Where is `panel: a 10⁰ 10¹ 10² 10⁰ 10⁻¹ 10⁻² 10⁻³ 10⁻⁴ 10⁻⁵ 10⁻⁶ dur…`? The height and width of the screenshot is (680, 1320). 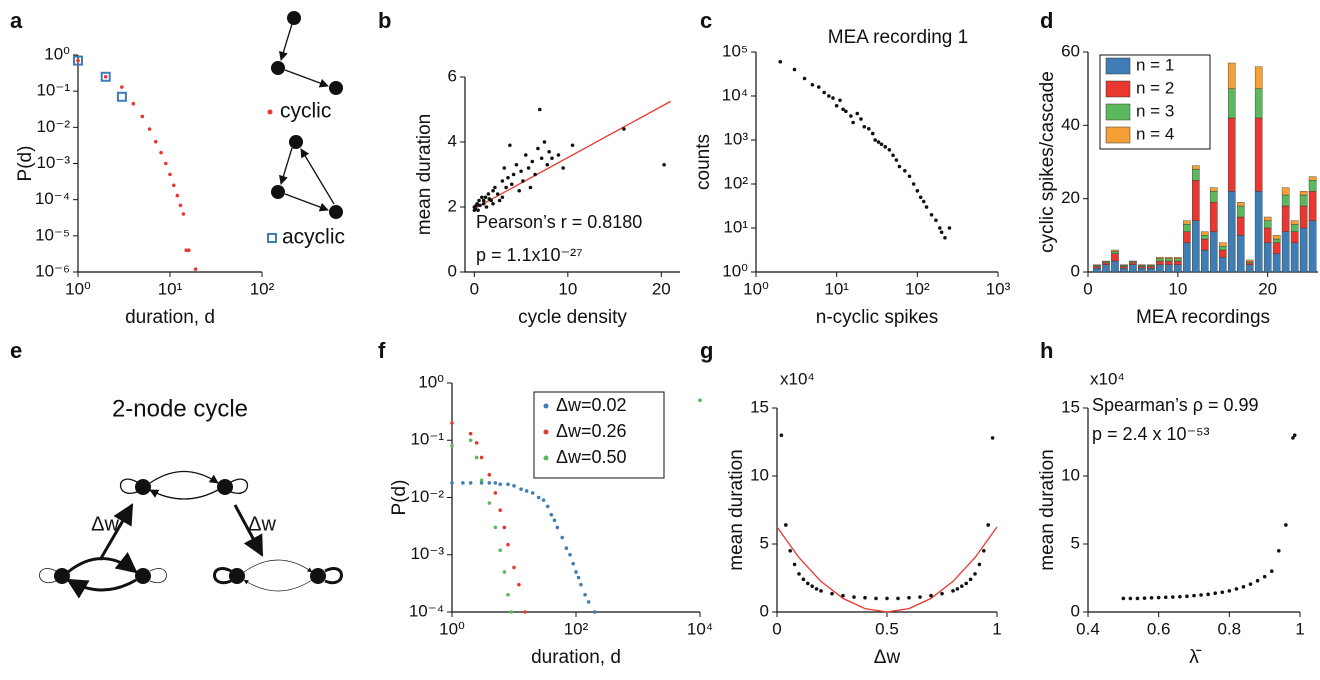
panel: a 10⁰ 10¹ 10² 10⁰ 10⁻¹ 10⁻² 10⁻³ 10⁻⁴ 10⁻⁵ 10⁻⁶ dur… is located at coordinates (177, 168).